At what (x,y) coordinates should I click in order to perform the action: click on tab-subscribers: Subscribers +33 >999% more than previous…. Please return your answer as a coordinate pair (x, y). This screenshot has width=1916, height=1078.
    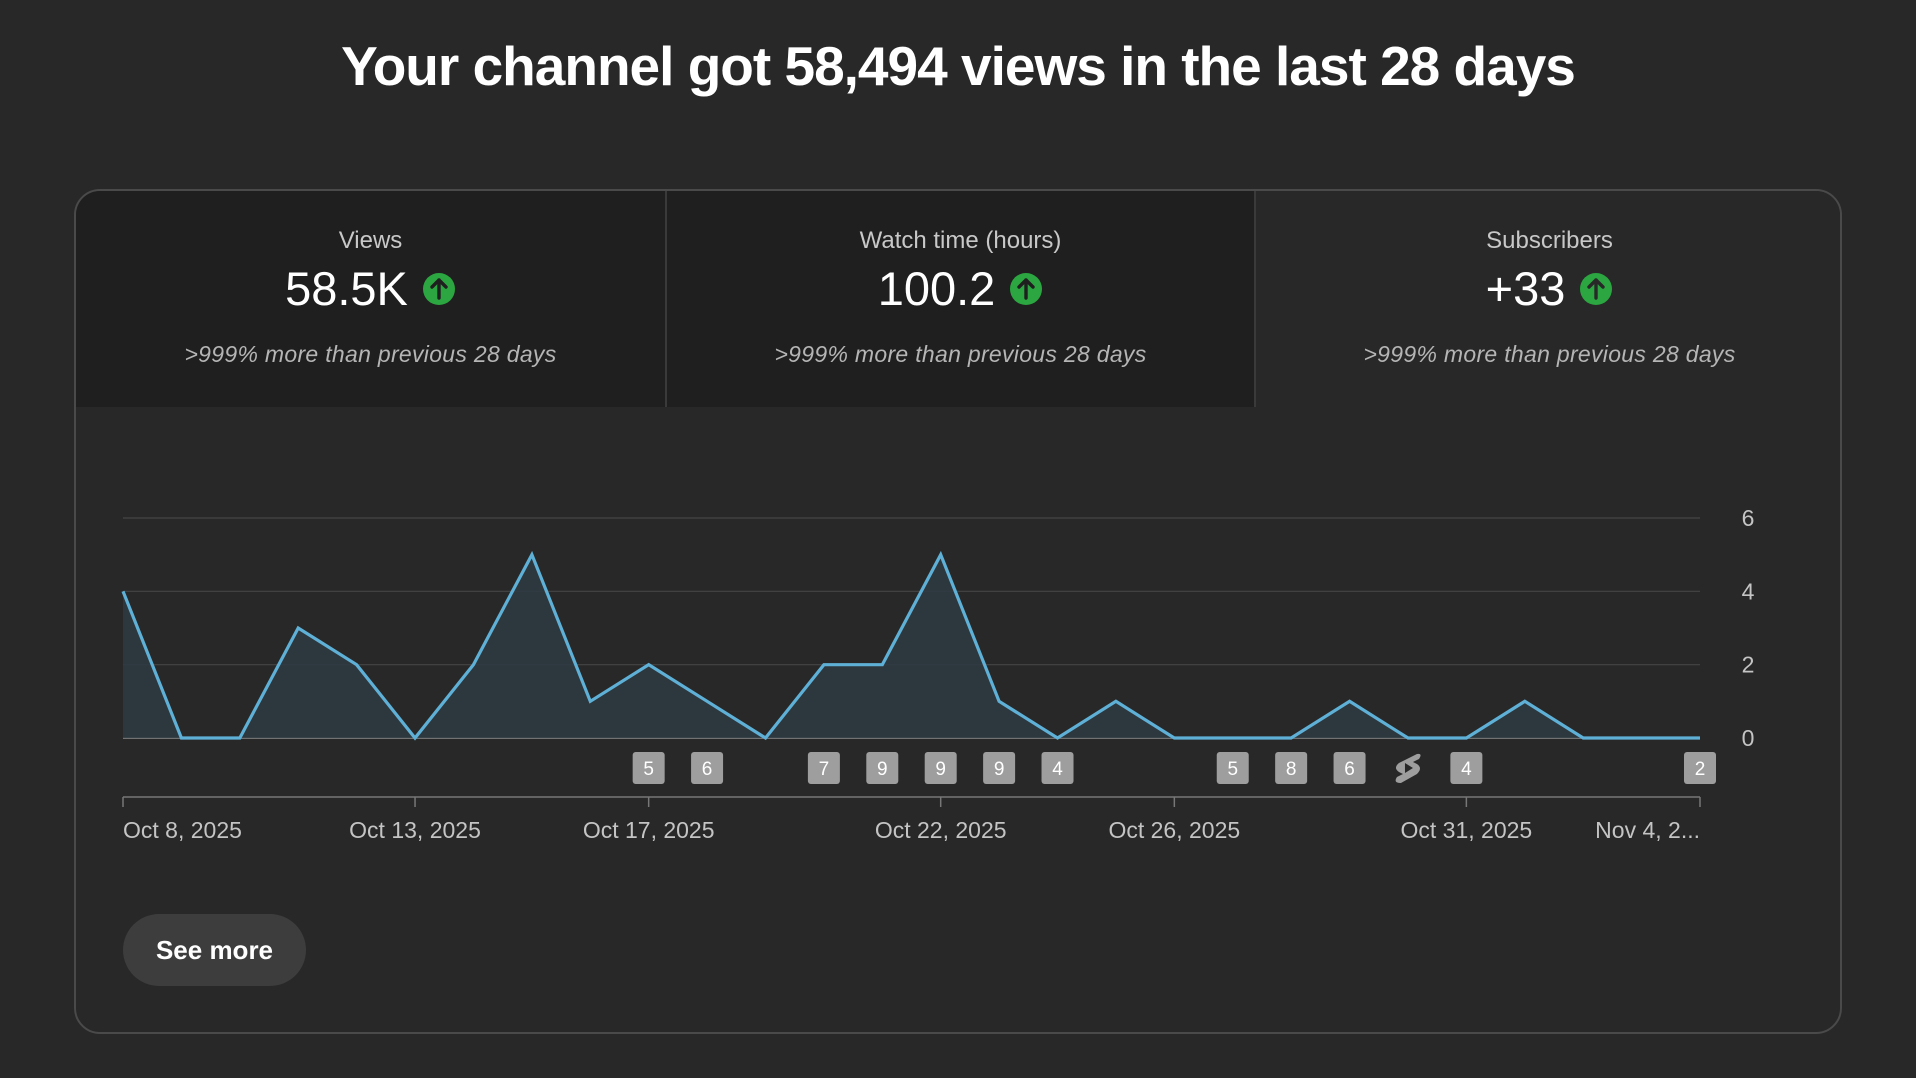
    Looking at the image, I should click on (1547, 299).